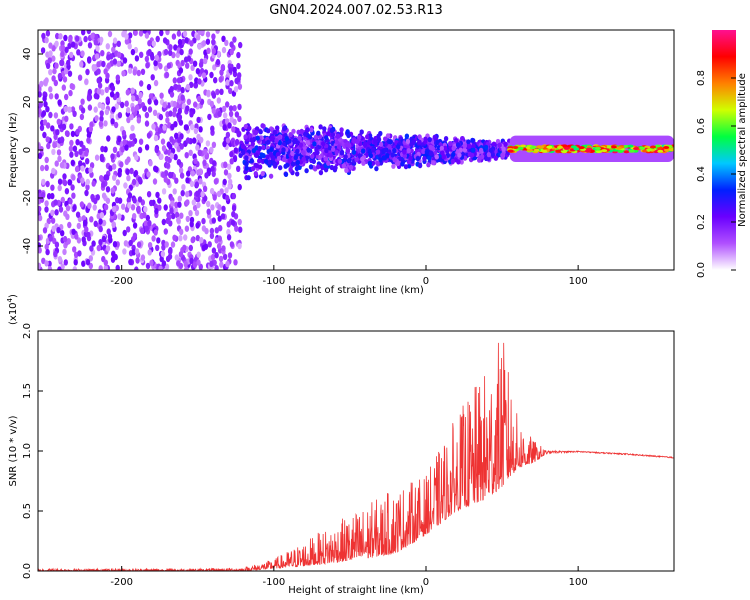 This screenshot has width=750, height=600. What do you see at coordinates (27, 511) in the screenshot?
I see `y-tick-label: 0.5` at bounding box center [27, 511].